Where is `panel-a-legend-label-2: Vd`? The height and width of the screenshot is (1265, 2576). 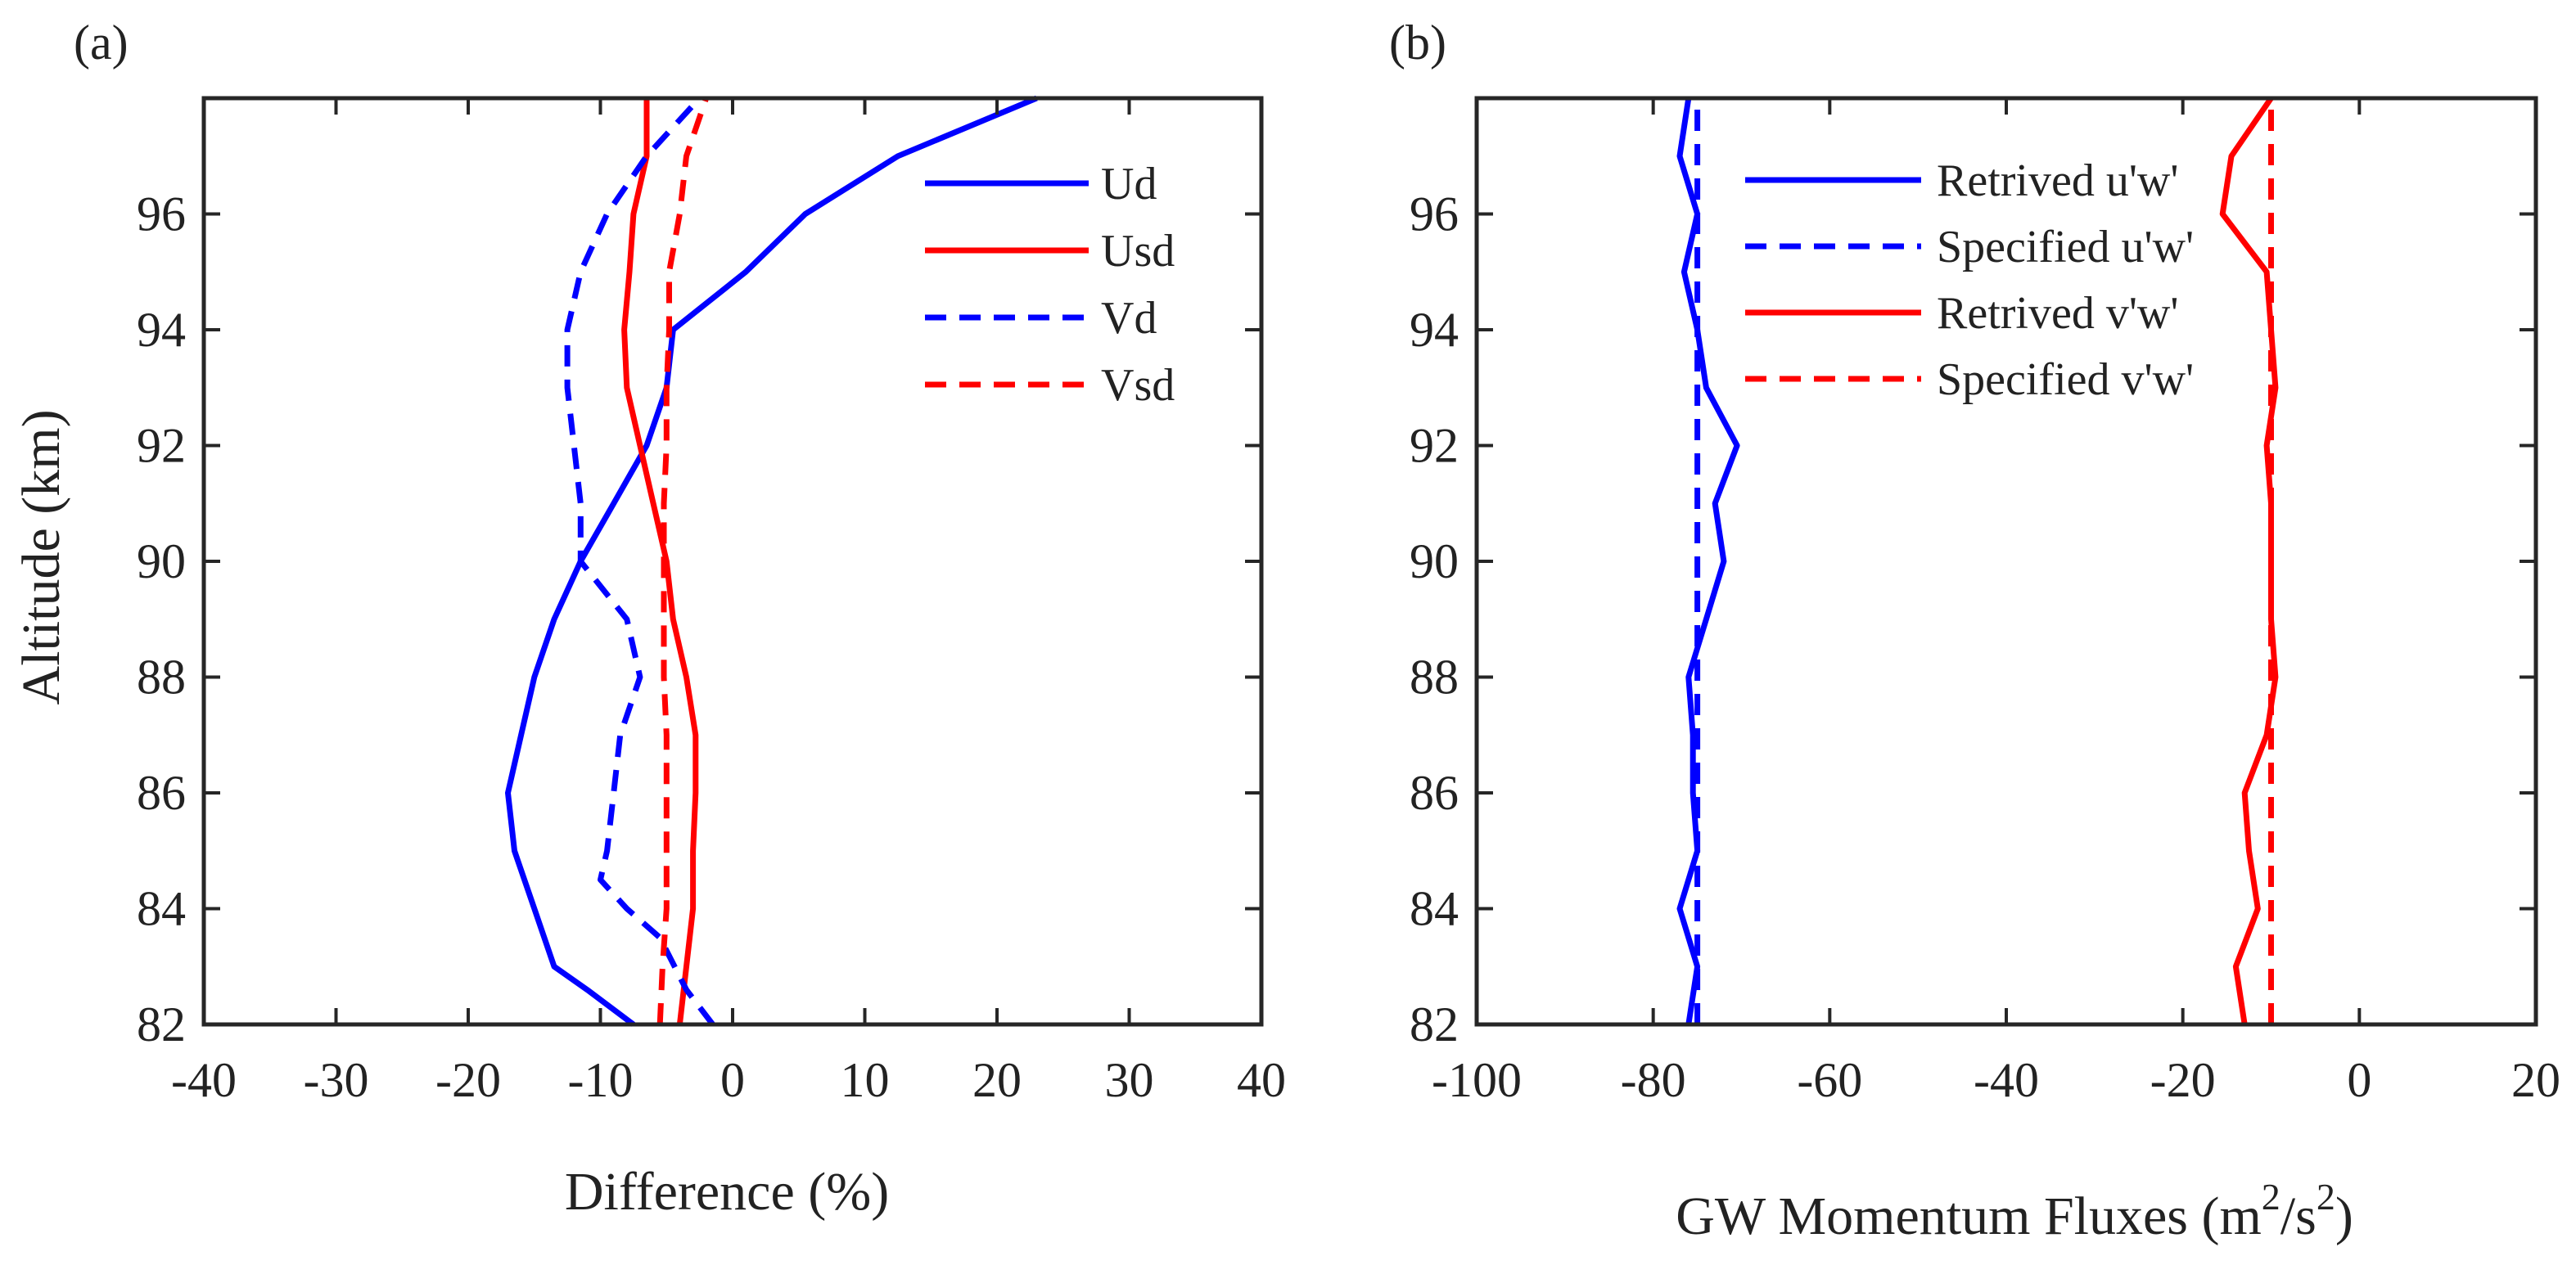
panel-a-legend-label-2: Vd is located at coordinates (1129, 319).